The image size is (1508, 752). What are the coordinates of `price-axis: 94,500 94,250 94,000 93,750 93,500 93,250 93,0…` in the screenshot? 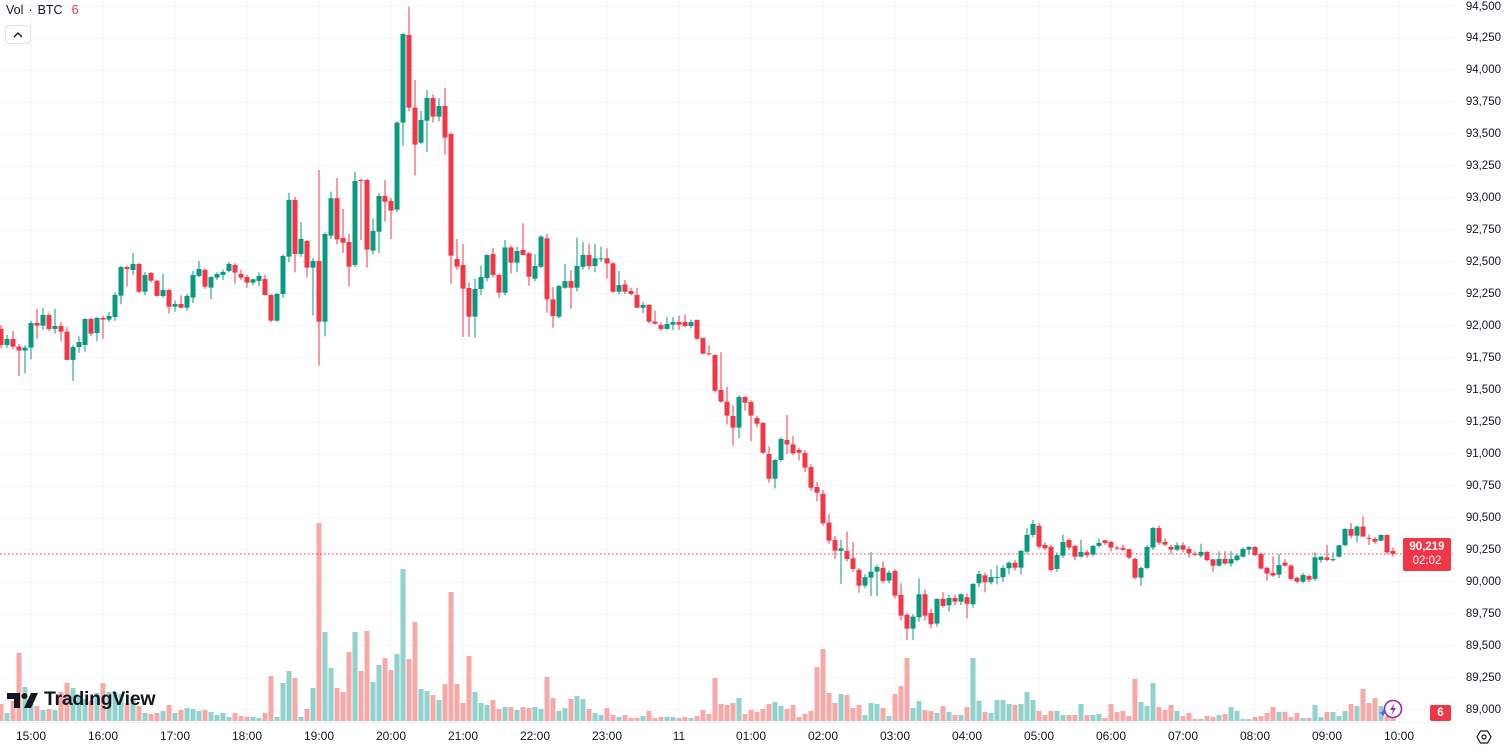 It's located at (1480, 361).